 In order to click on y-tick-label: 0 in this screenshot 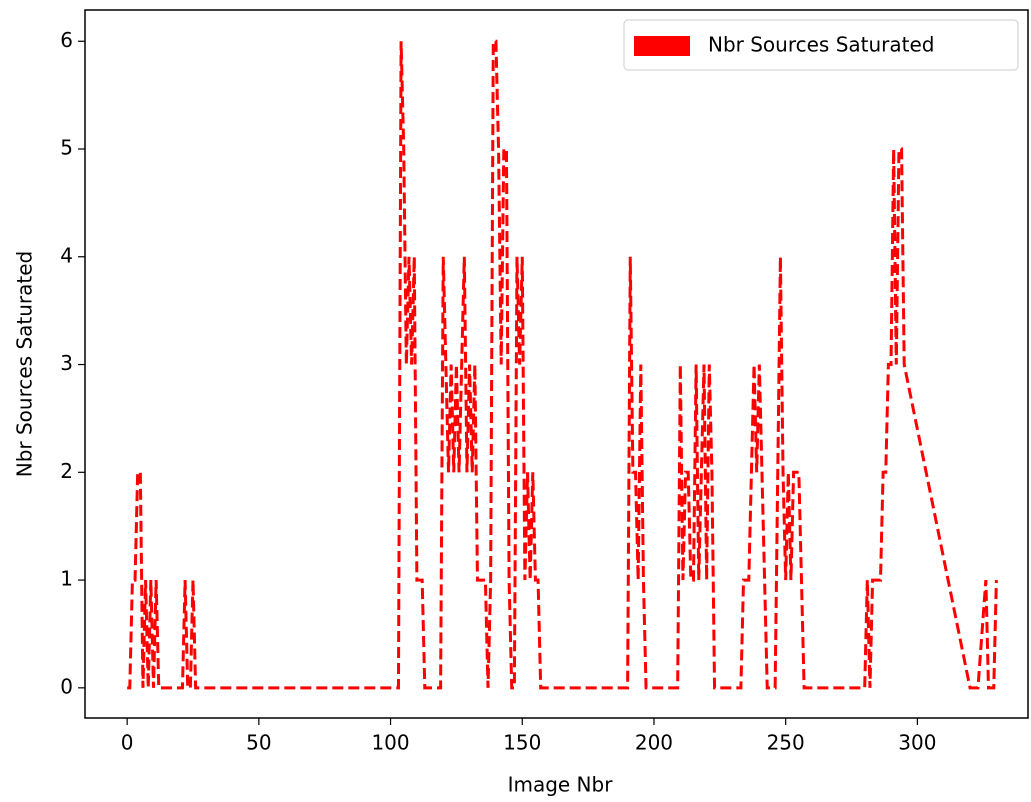, I will do `click(66, 686)`.